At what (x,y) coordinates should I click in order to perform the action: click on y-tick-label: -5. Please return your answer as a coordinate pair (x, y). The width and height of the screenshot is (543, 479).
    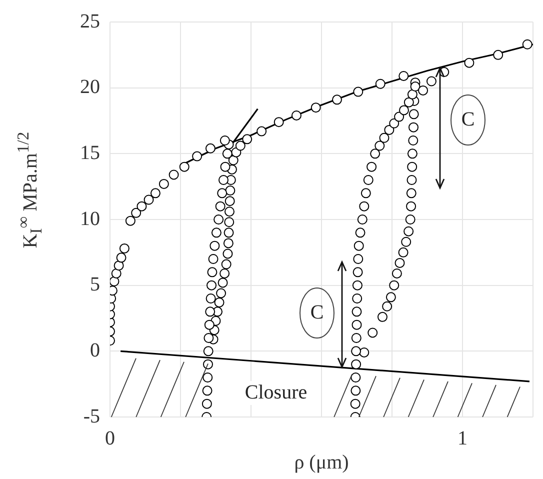
    Looking at the image, I should click on (91, 416).